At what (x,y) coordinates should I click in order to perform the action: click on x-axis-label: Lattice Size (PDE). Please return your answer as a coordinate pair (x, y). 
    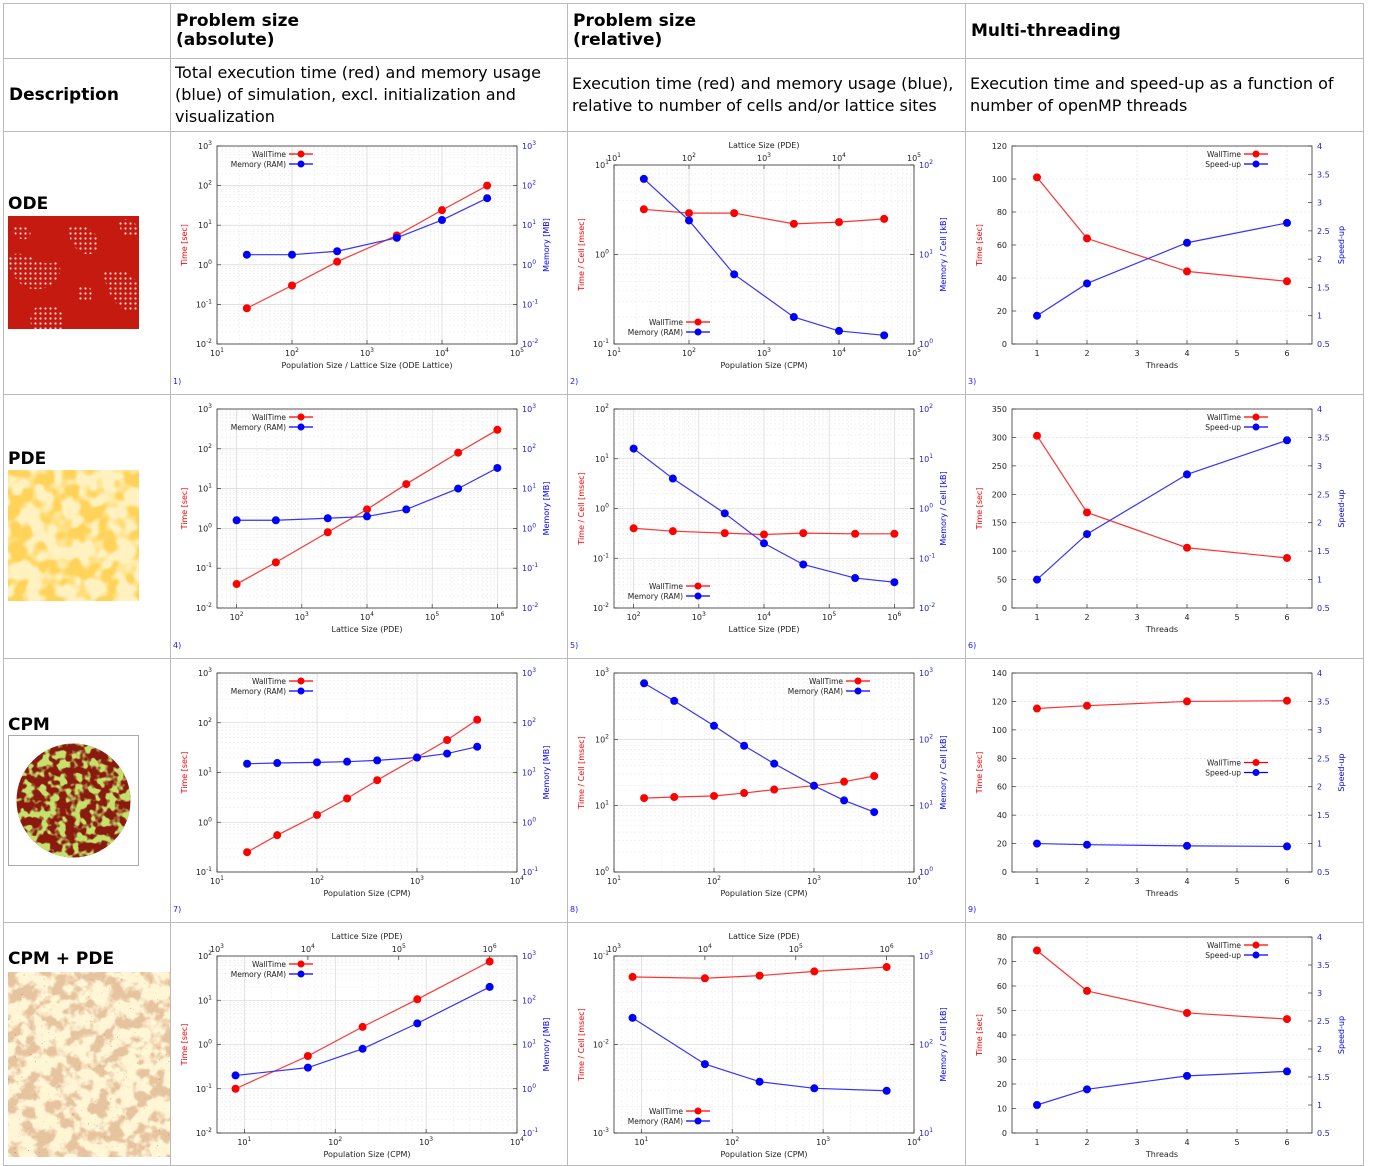
    Looking at the image, I should click on (764, 629).